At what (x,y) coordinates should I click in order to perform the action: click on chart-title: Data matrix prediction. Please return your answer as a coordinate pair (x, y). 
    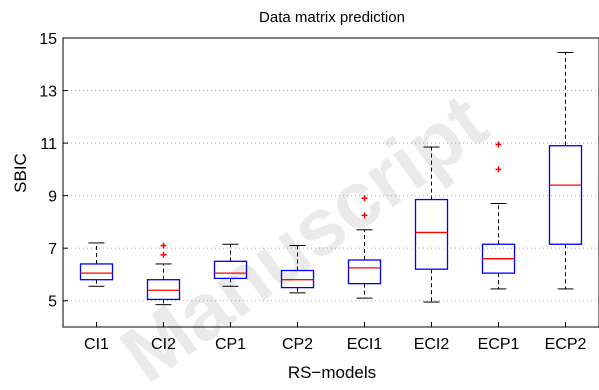
    Looking at the image, I should click on (332, 17).